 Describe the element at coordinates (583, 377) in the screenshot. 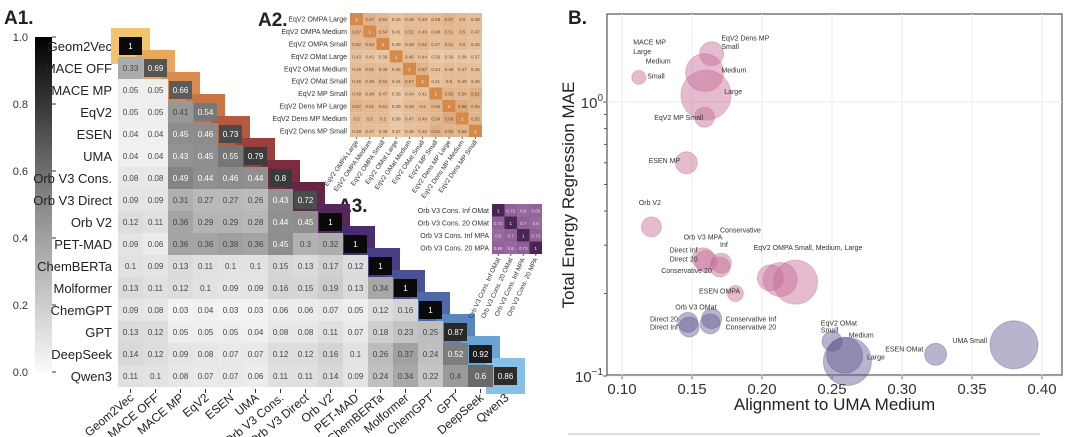

I see `y-tick-base: 10` at that location.